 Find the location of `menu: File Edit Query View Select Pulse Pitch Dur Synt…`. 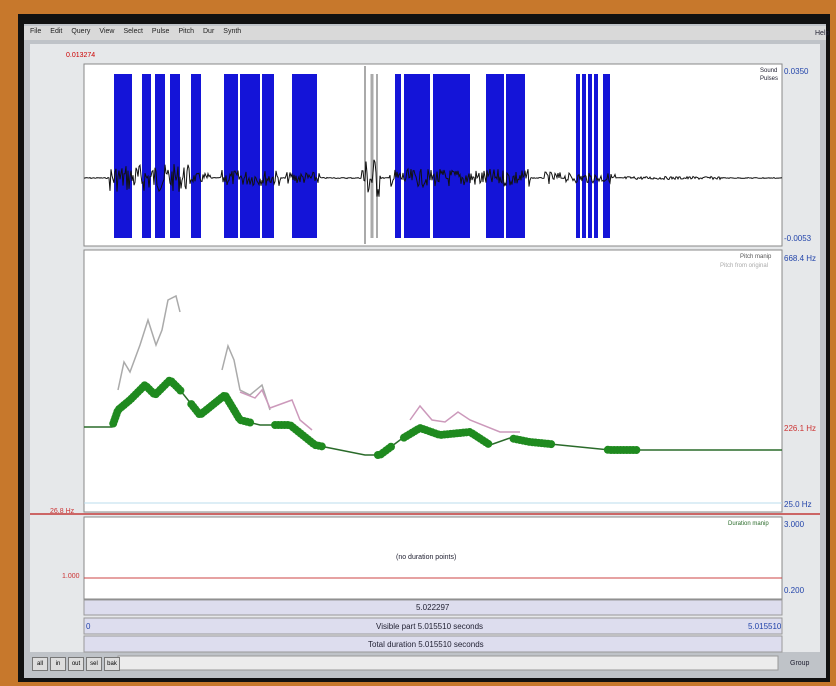

menu: File Edit Query View Select Pulse Pitch Dur Synt… is located at coordinates (135, 34).